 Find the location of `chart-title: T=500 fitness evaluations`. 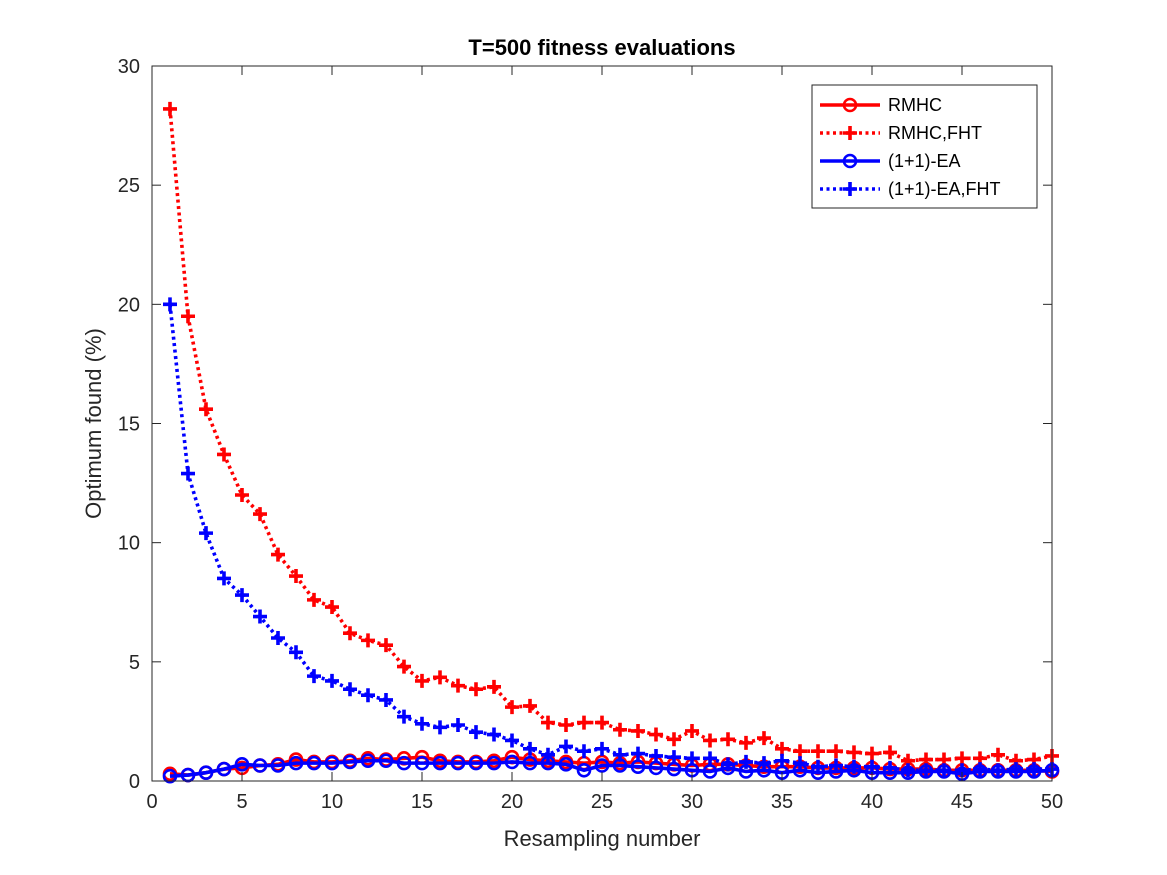

chart-title: T=500 fitness evaluations is located at coordinates (601, 47).